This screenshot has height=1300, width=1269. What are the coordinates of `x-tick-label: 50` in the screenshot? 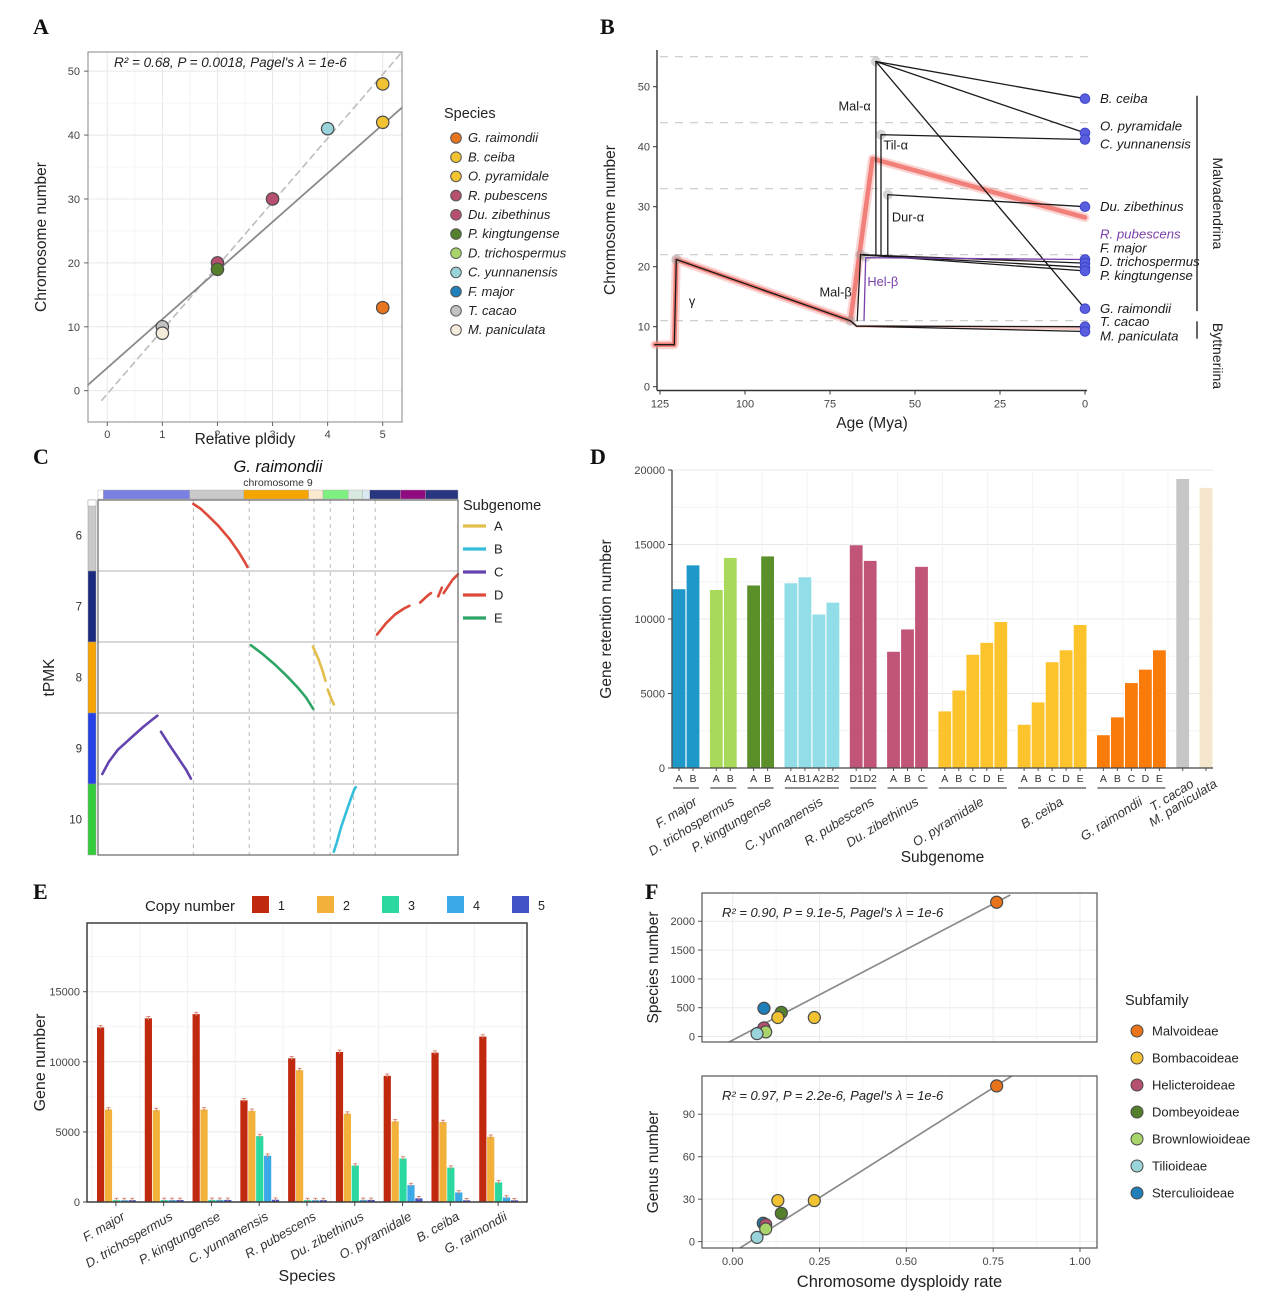 It's located at (915, 405).